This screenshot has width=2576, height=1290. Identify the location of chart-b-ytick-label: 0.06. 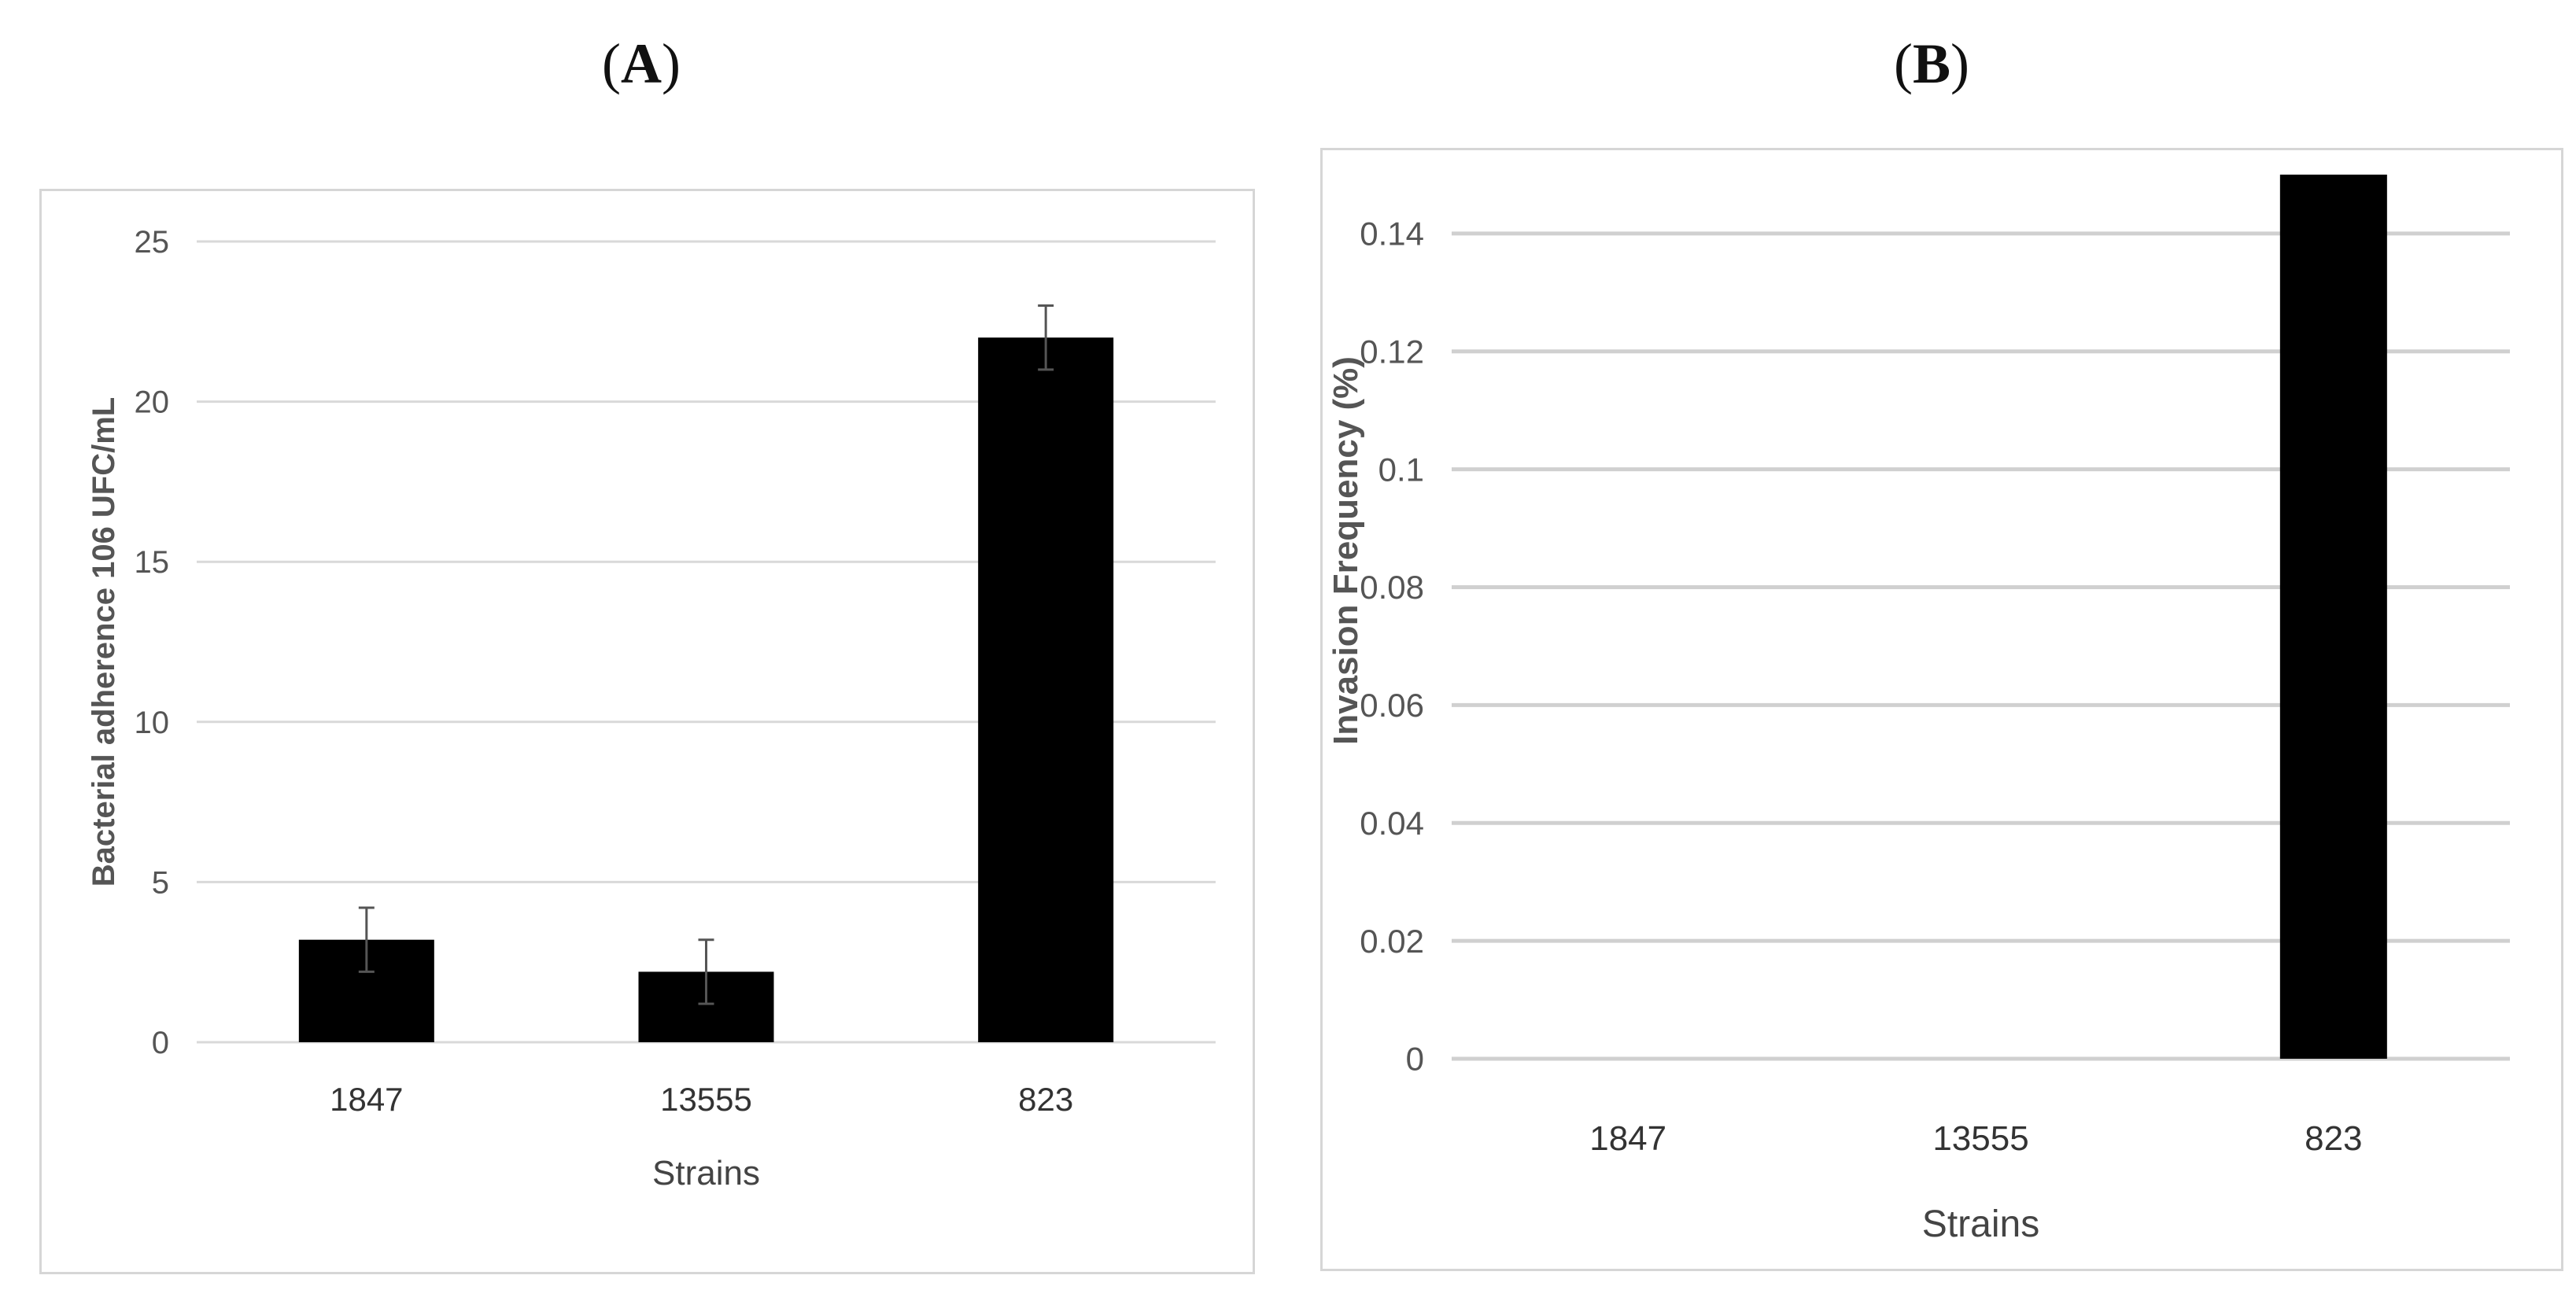
(1392, 705).